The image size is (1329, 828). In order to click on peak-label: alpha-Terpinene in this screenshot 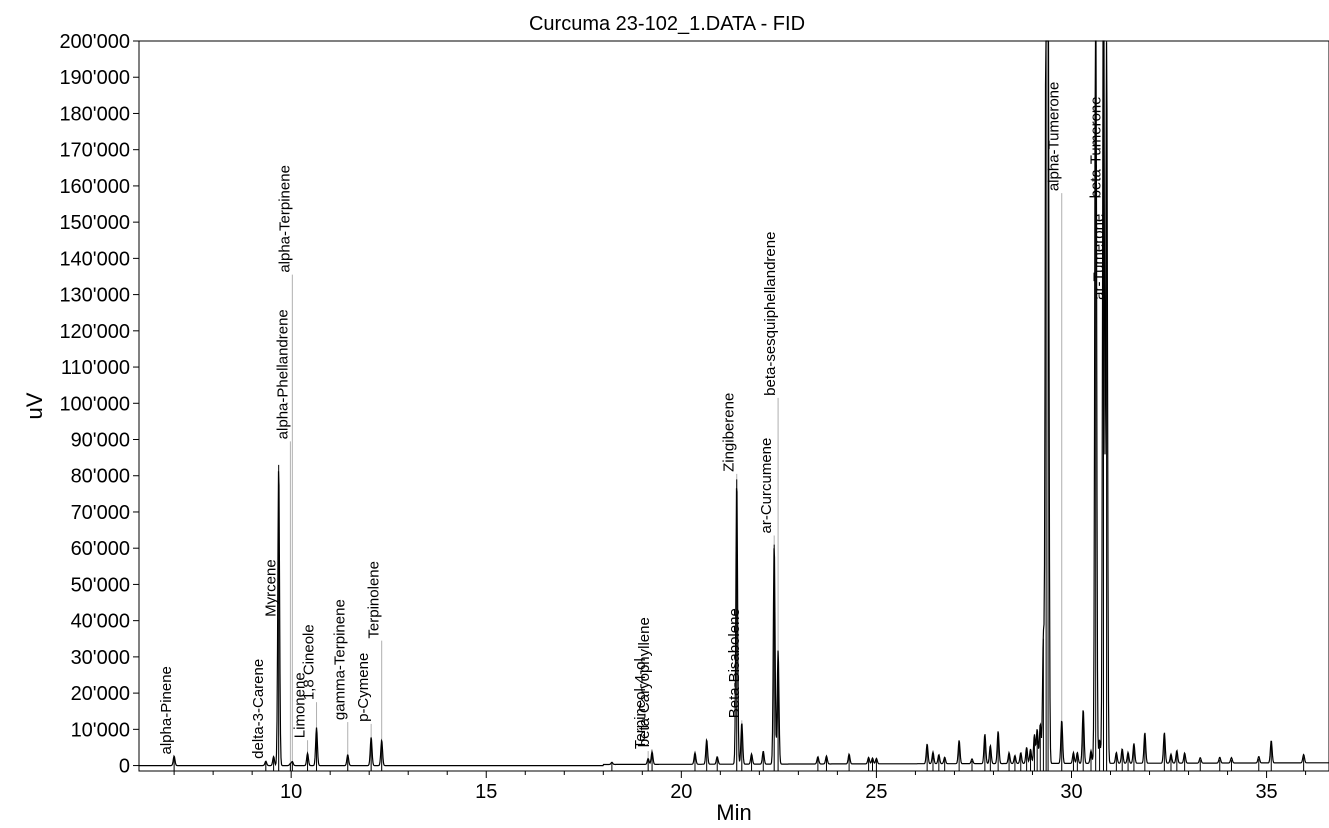, I will do `click(284, 219)`.